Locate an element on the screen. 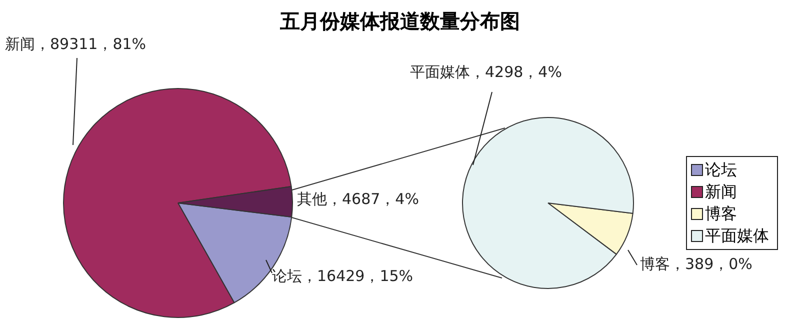 The height and width of the screenshot is (331, 800). category-label: 平面媒体，4298，4% is located at coordinates (486, 71).